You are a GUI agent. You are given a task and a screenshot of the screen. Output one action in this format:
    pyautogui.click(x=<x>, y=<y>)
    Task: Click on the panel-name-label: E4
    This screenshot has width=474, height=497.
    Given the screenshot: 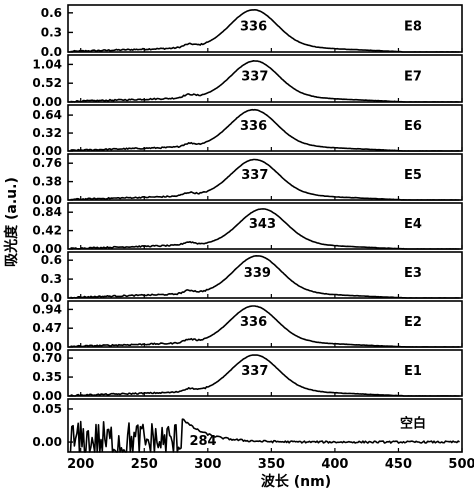 What is the action you would take?
    pyautogui.click(x=413, y=224)
    